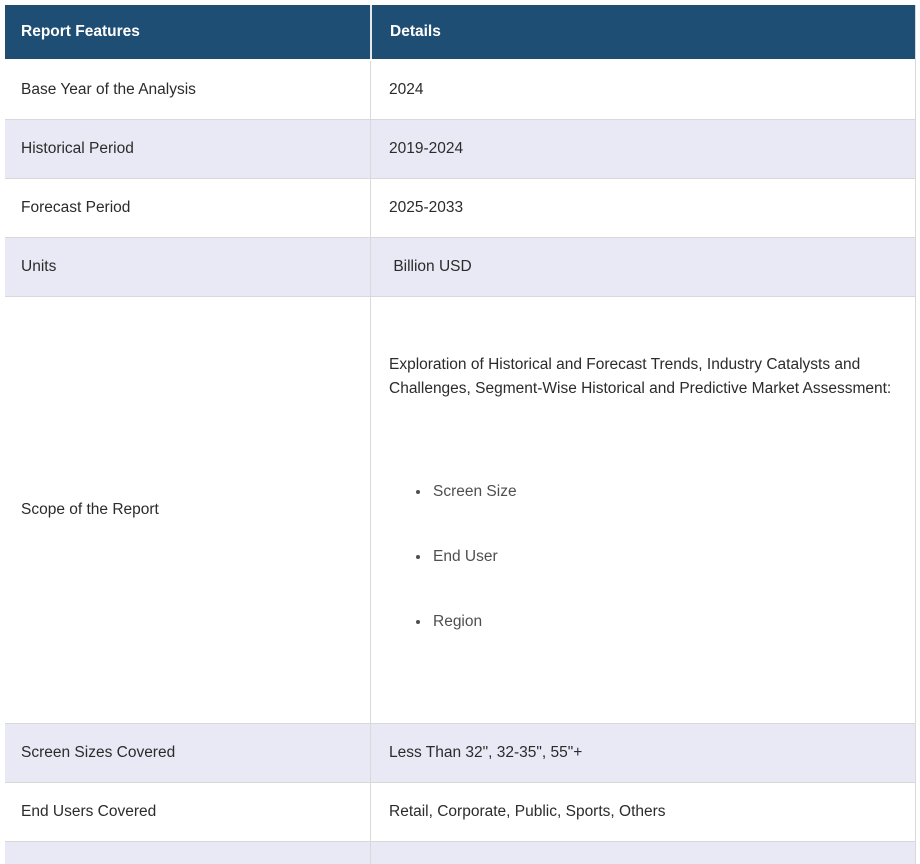  I want to click on feature-cell, so click(187, 853).